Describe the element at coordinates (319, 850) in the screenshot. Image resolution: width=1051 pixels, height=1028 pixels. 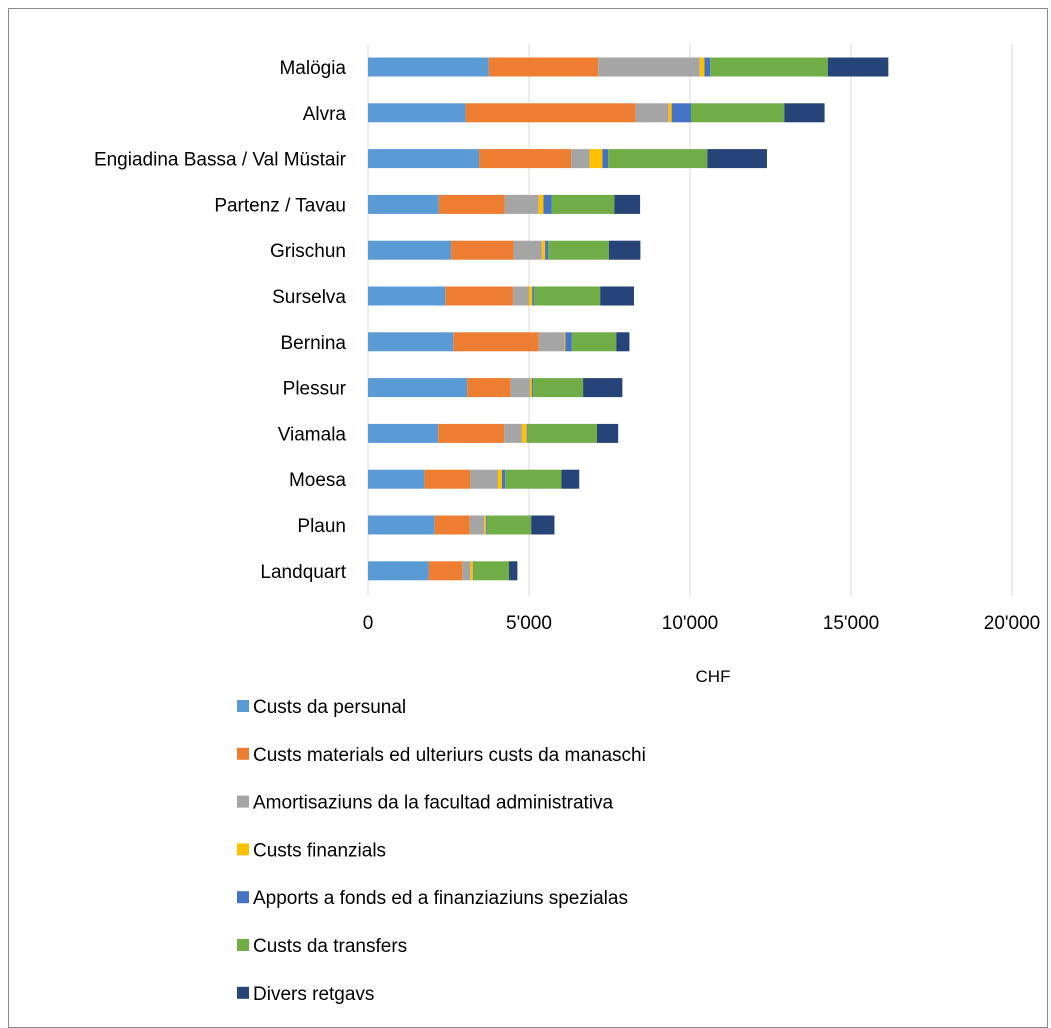
I see `legend-label: Custs finanzials` at that location.